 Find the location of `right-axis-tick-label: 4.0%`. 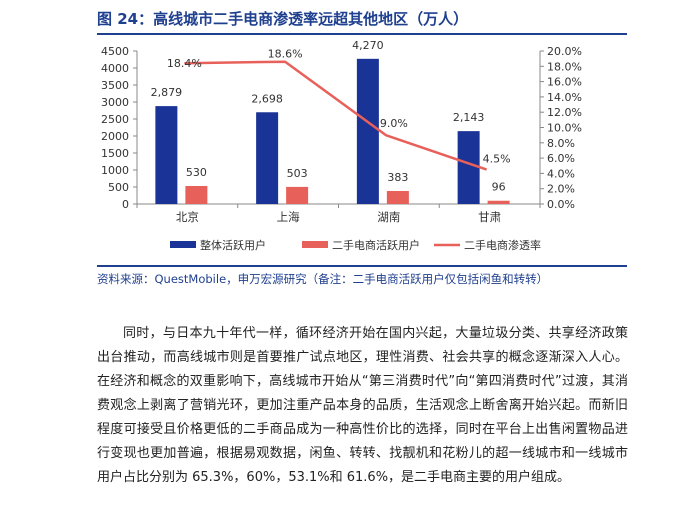

right-axis-tick-label: 4.0% is located at coordinates (561, 173).